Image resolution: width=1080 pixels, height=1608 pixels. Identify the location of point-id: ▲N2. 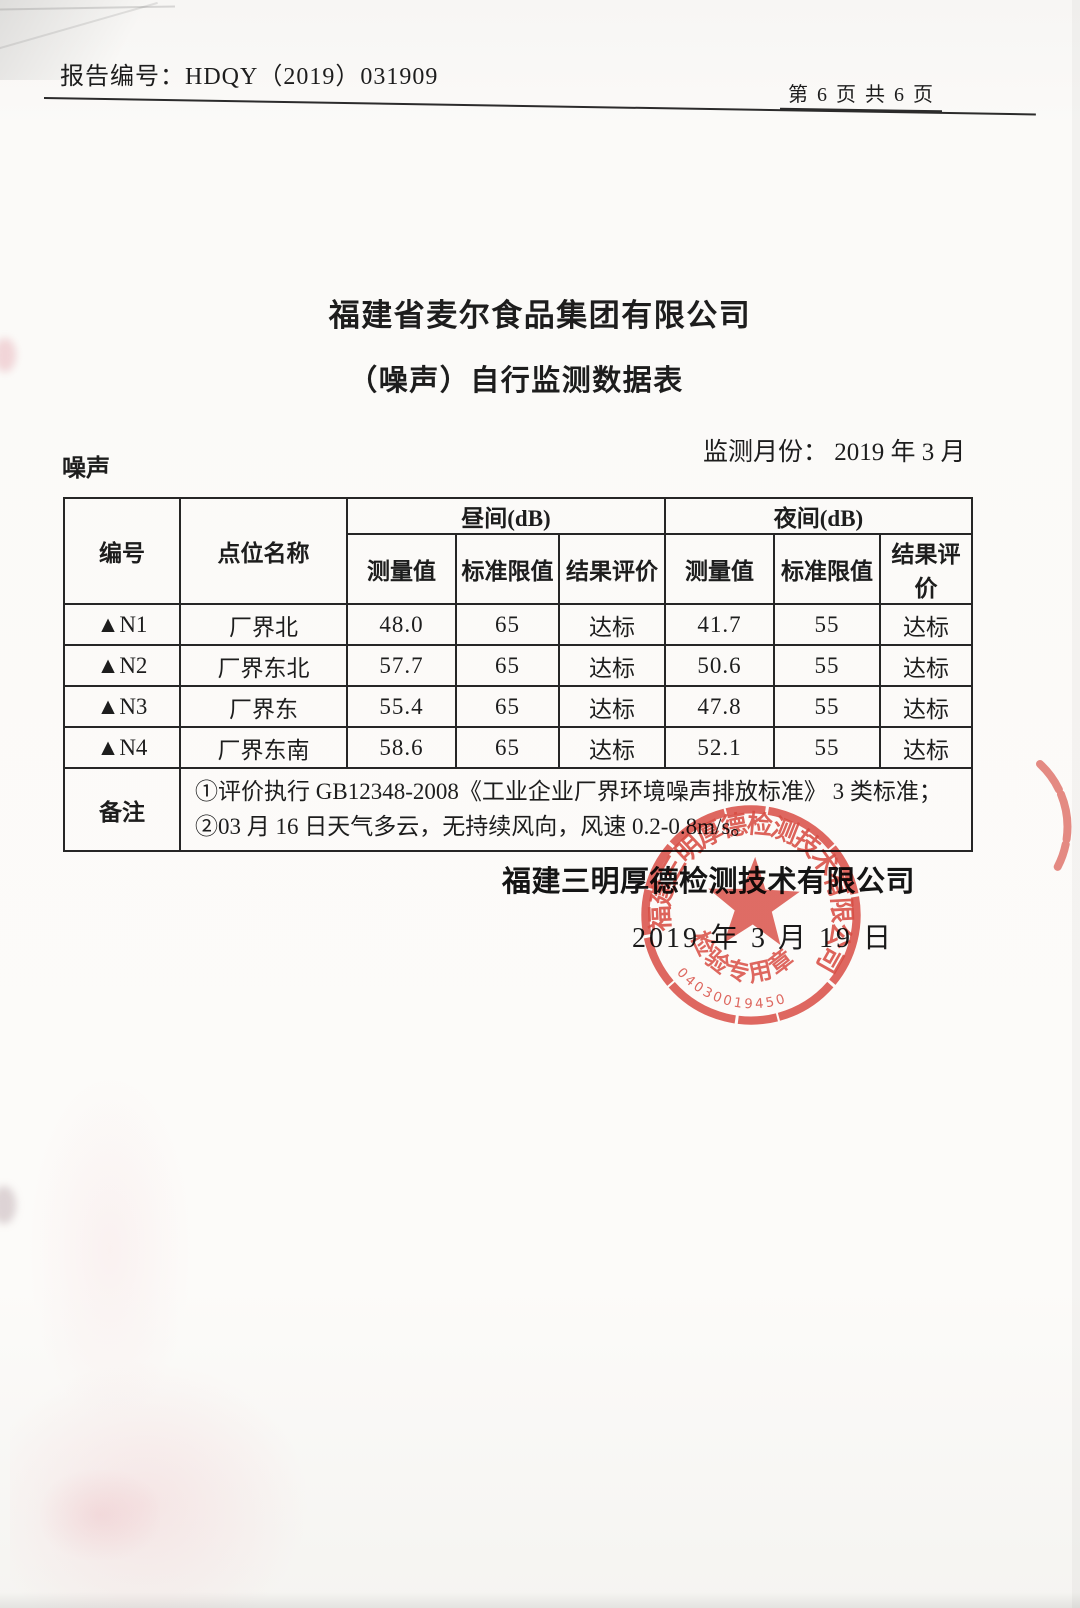
(122, 665).